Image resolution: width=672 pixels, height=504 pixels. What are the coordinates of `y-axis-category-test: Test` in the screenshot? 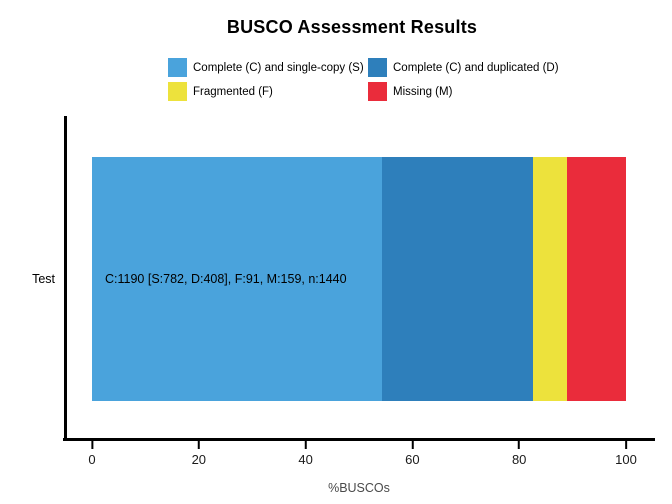 It's located at (43, 279).